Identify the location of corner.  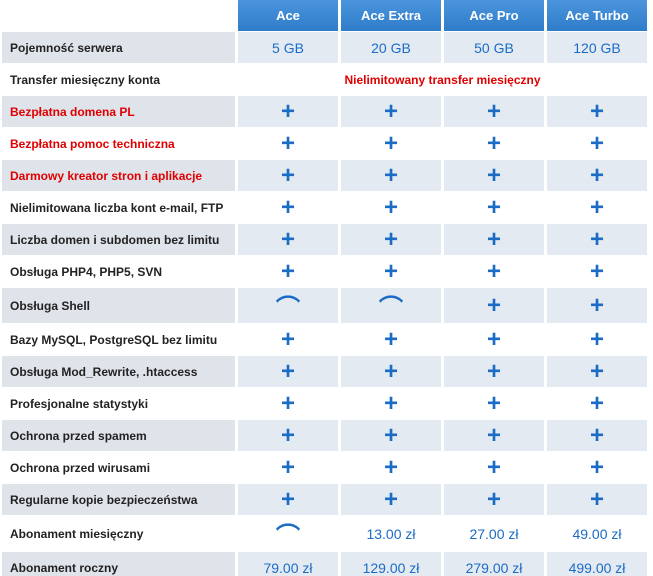
(118, 15).